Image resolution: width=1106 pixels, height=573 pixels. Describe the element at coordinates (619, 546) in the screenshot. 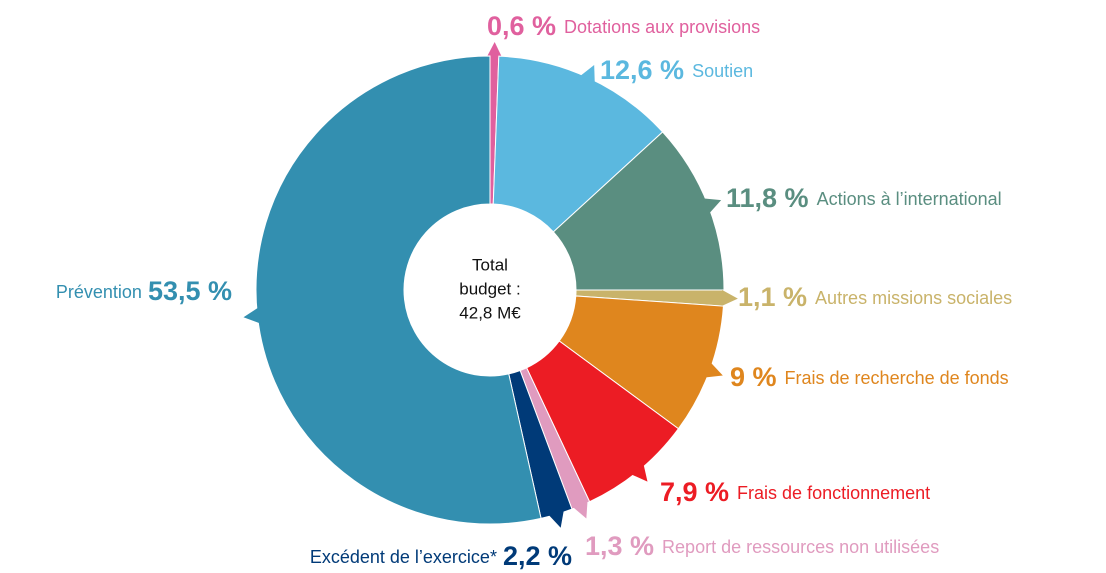

I see `value-label: 1,3 %` at that location.